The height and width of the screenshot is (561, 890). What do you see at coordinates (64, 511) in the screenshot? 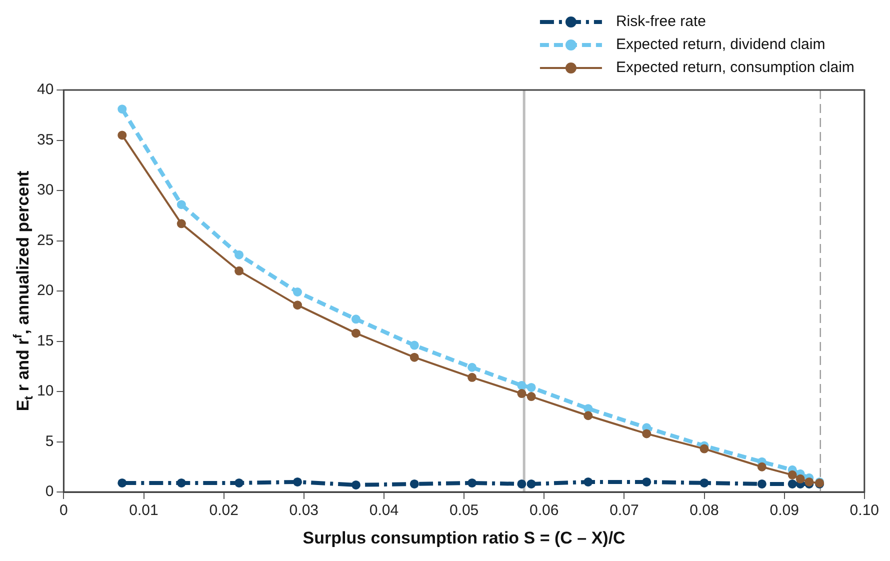
I see `x-tick-label: 0` at bounding box center [64, 511].